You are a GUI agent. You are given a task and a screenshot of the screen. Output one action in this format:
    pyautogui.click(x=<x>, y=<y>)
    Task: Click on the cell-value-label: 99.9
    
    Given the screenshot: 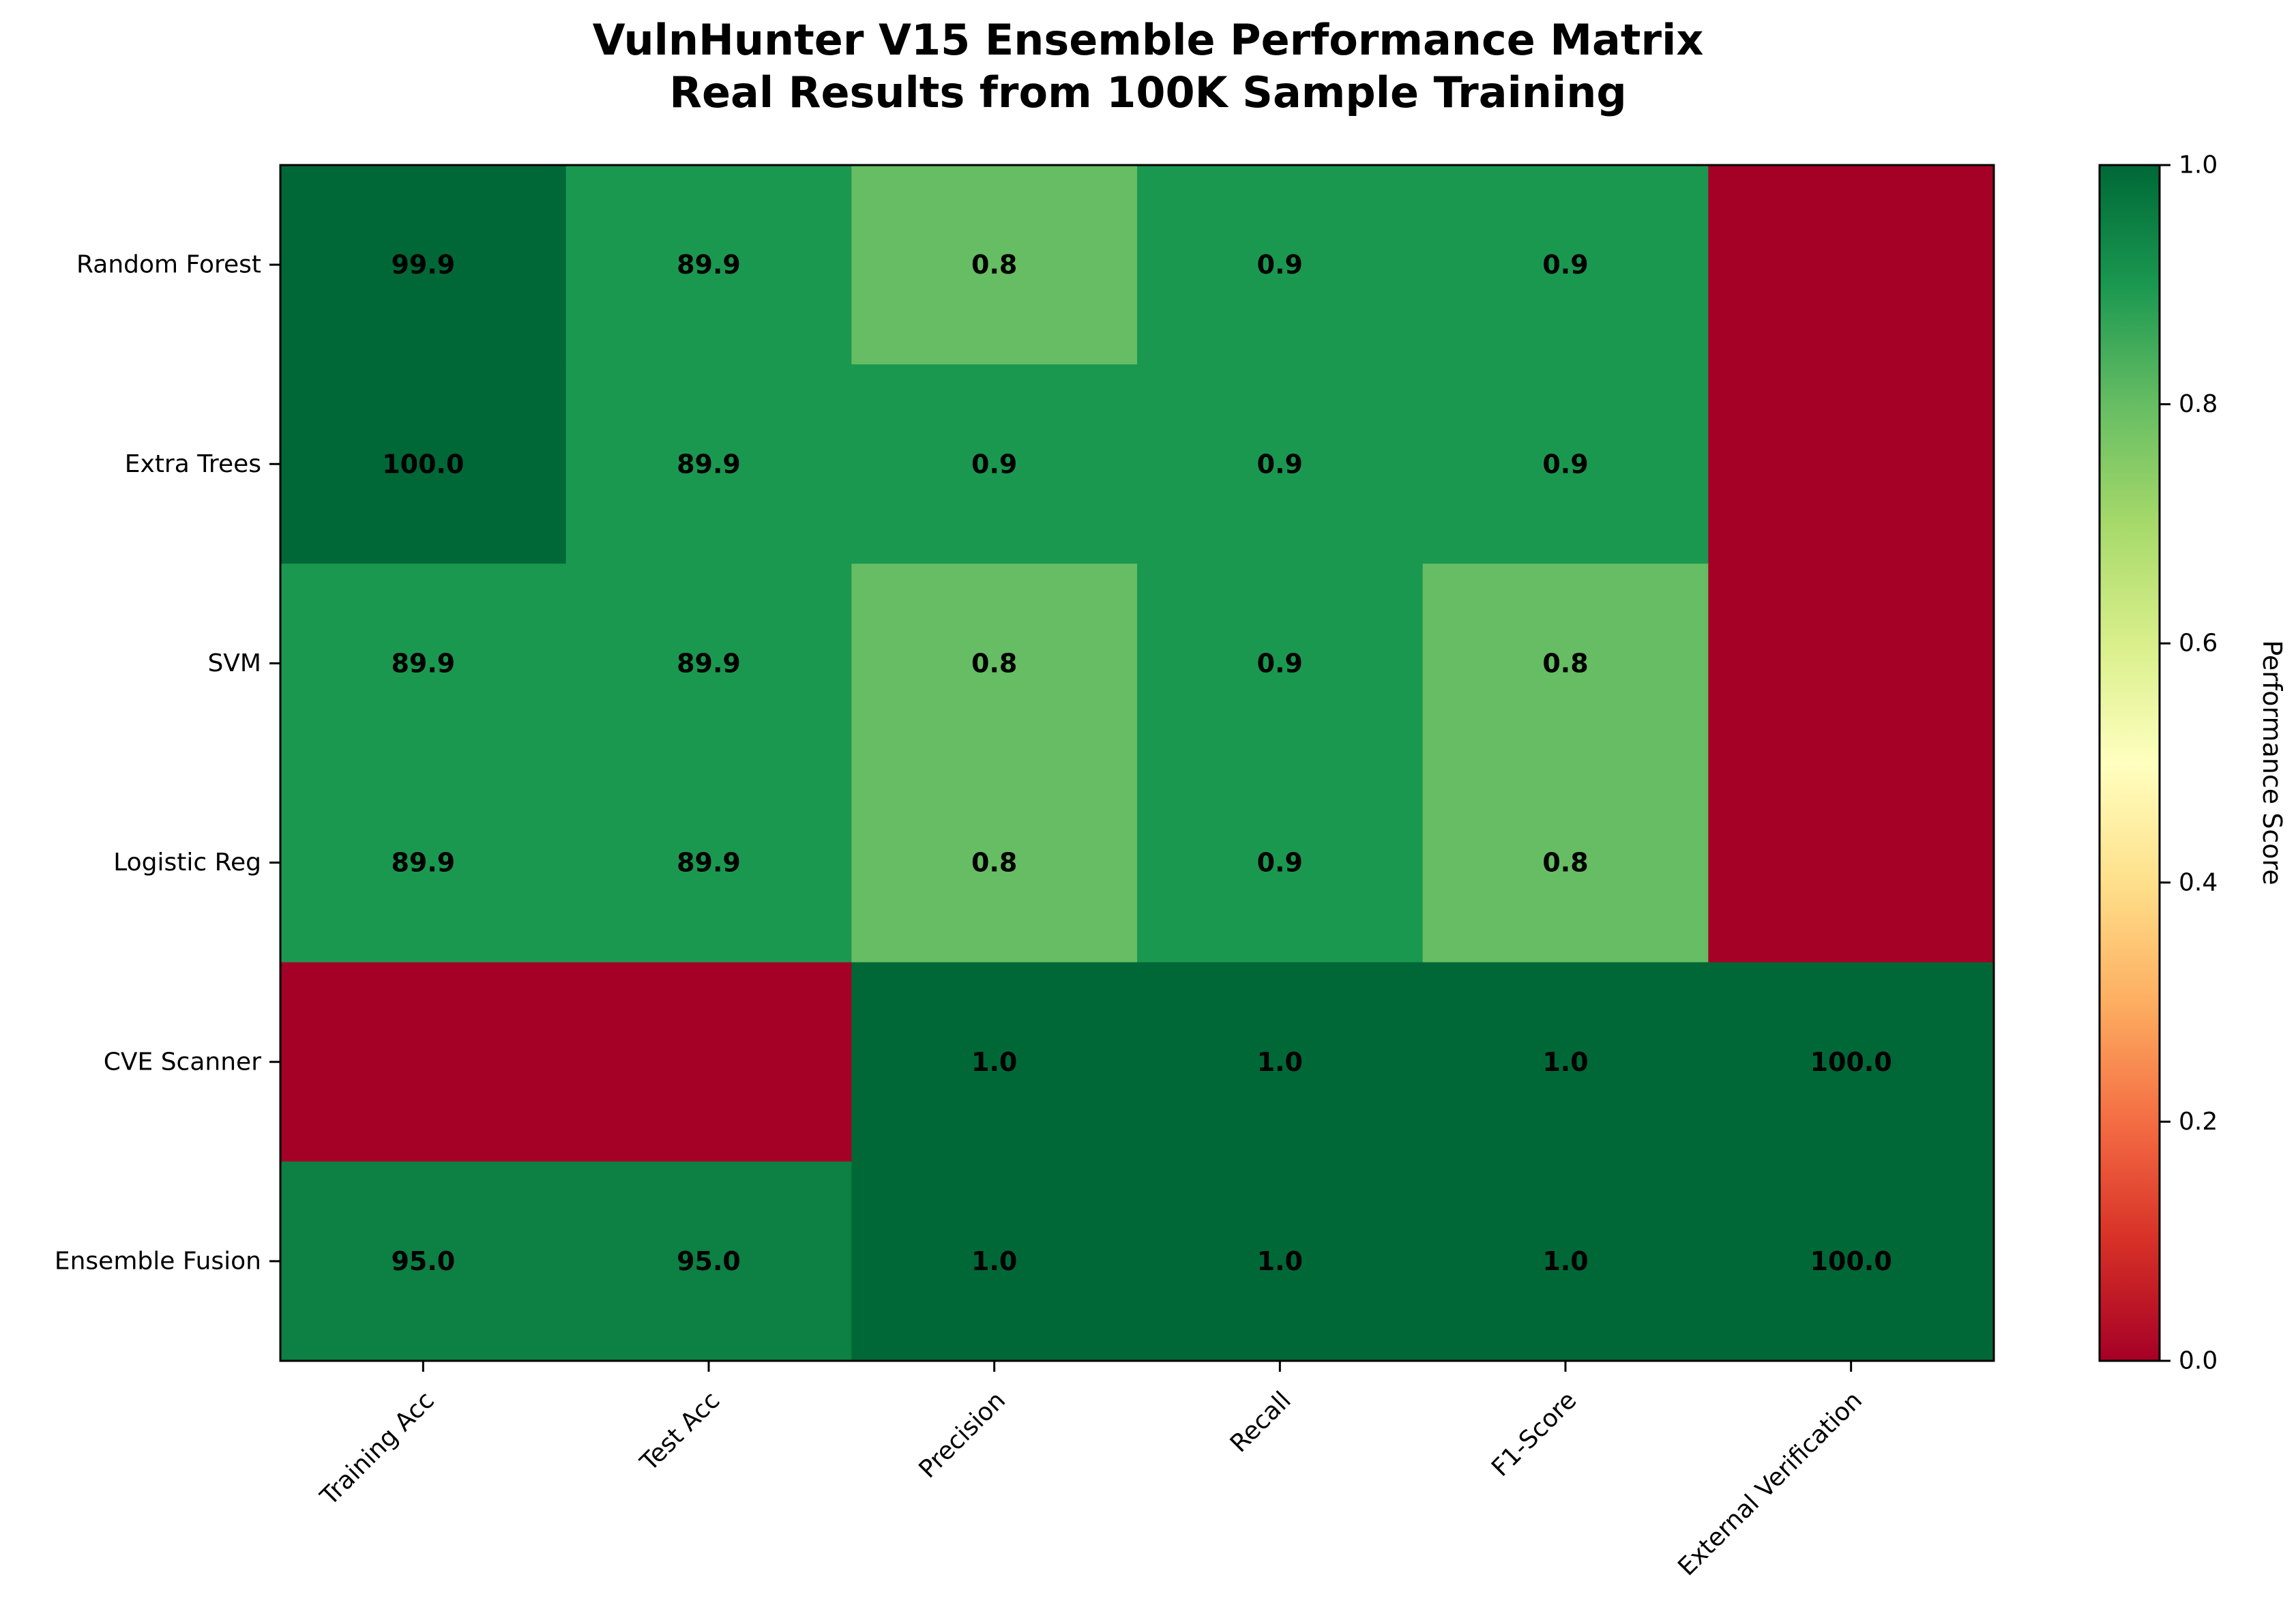 What is the action you would take?
    pyautogui.click(x=423, y=265)
    